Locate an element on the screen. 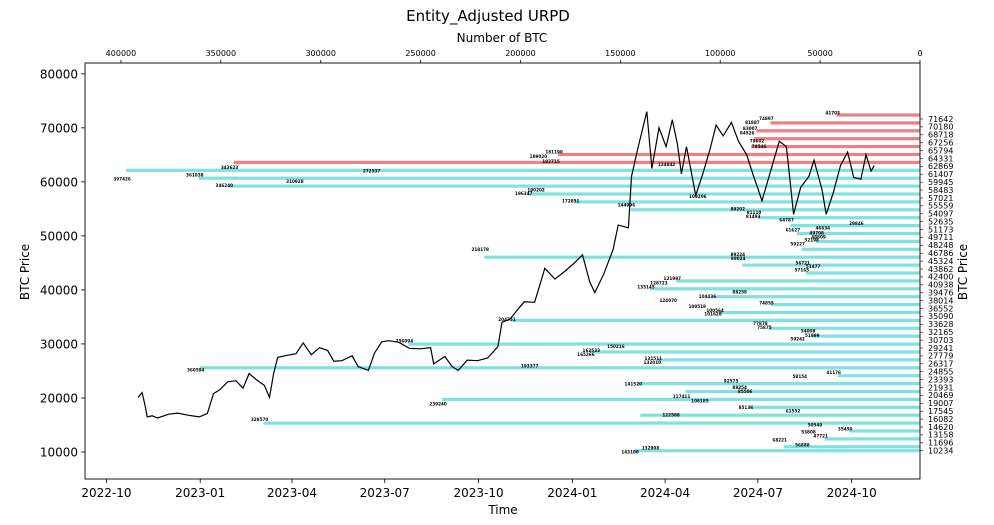  right-tick-label: 35090 is located at coordinates (940, 316).